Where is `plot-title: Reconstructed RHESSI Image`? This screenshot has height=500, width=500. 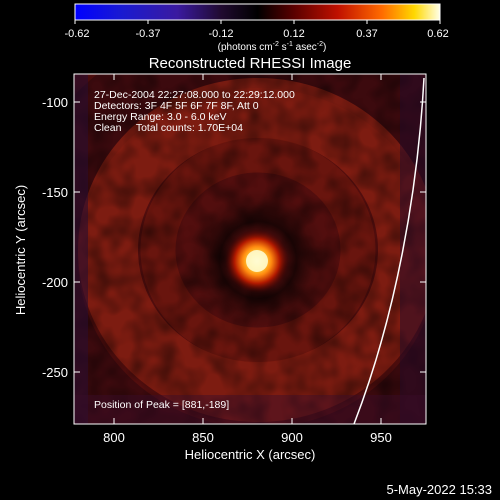 plot-title: Reconstructed RHESSI Image is located at coordinates (250, 63).